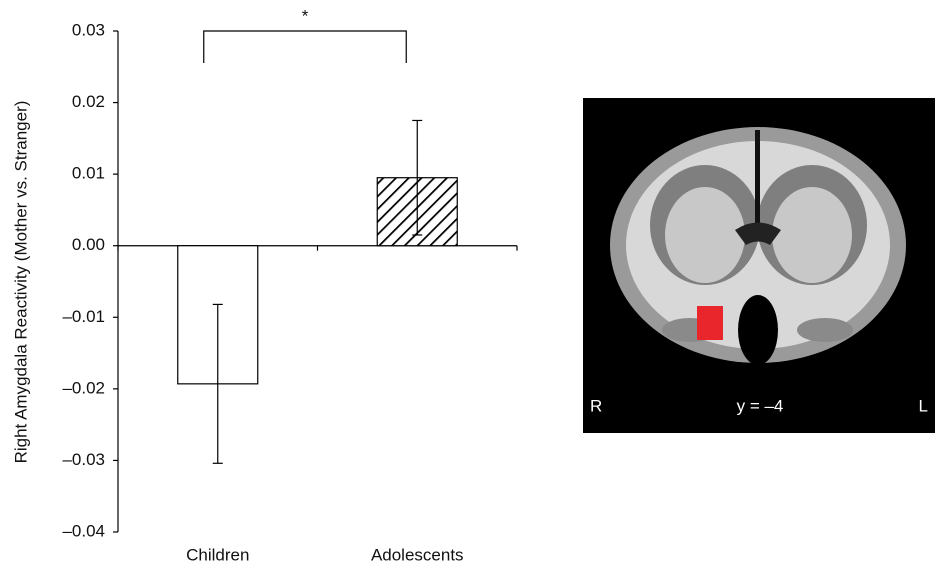  Describe the element at coordinates (760, 405) in the screenshot. I see `slice-label: y = –4` at that location.